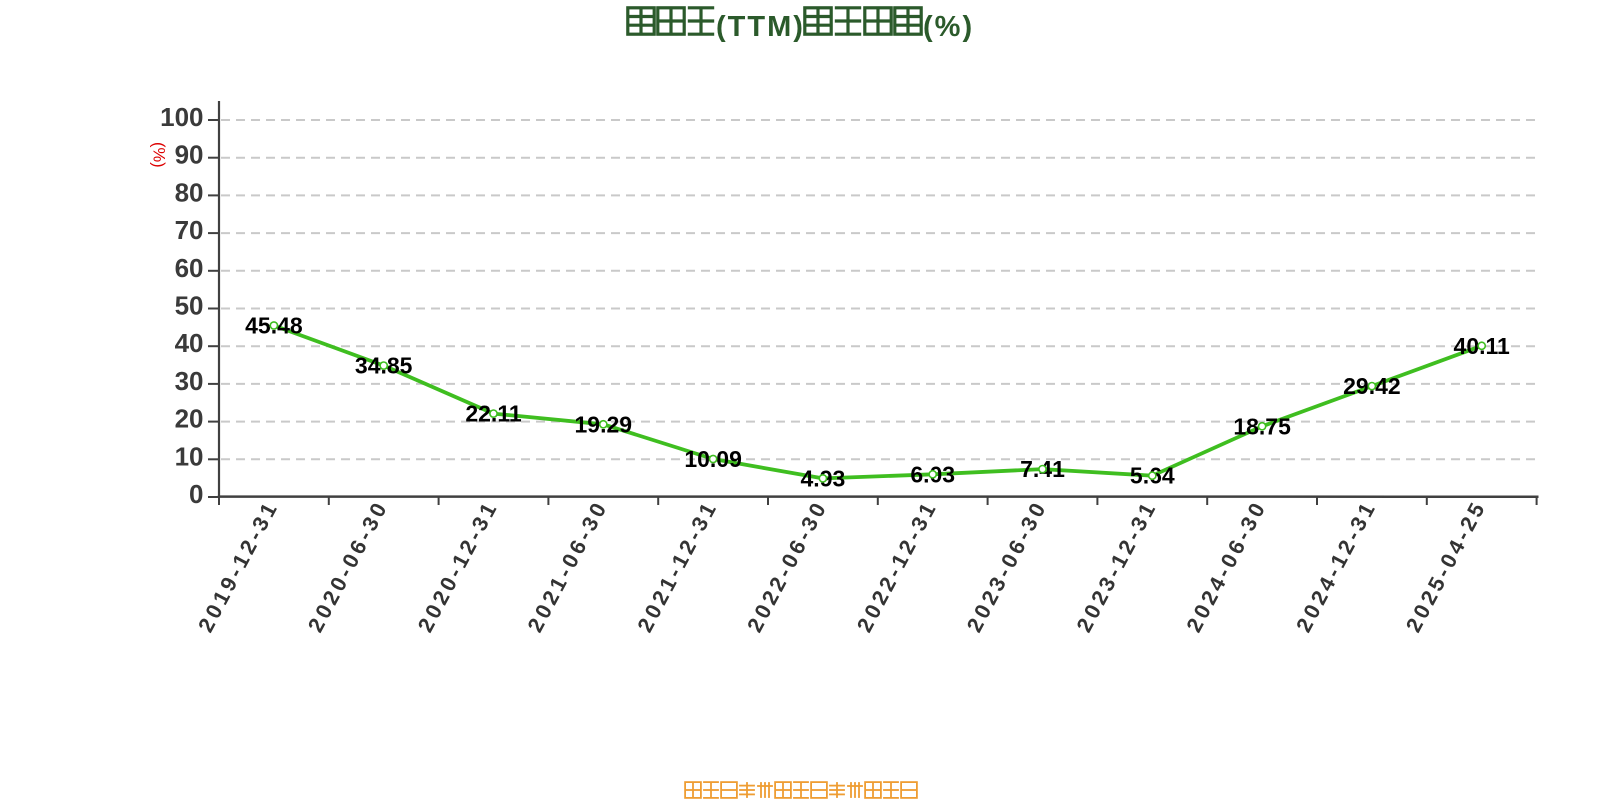  What do you see at coordinates (189, 381) in the screenshot?
I see `svg-text: 30` at bounding box center [189, 381].